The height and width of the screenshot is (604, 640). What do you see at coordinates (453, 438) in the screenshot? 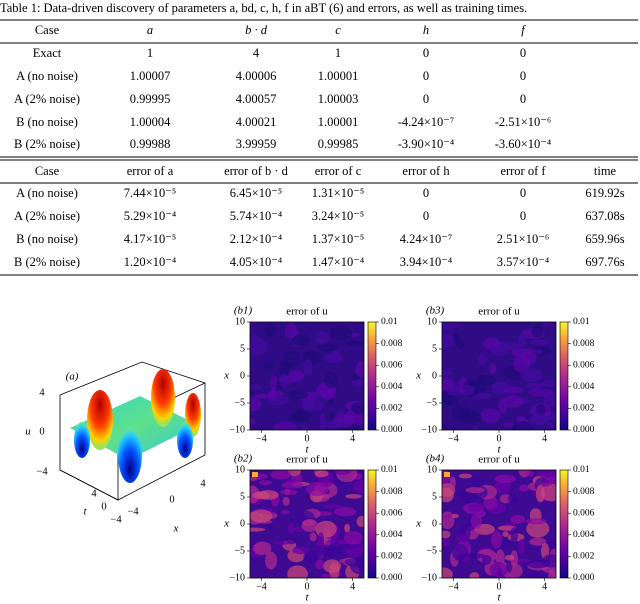
I see `x-tick-label: −4` at bounding box center [453, 438].